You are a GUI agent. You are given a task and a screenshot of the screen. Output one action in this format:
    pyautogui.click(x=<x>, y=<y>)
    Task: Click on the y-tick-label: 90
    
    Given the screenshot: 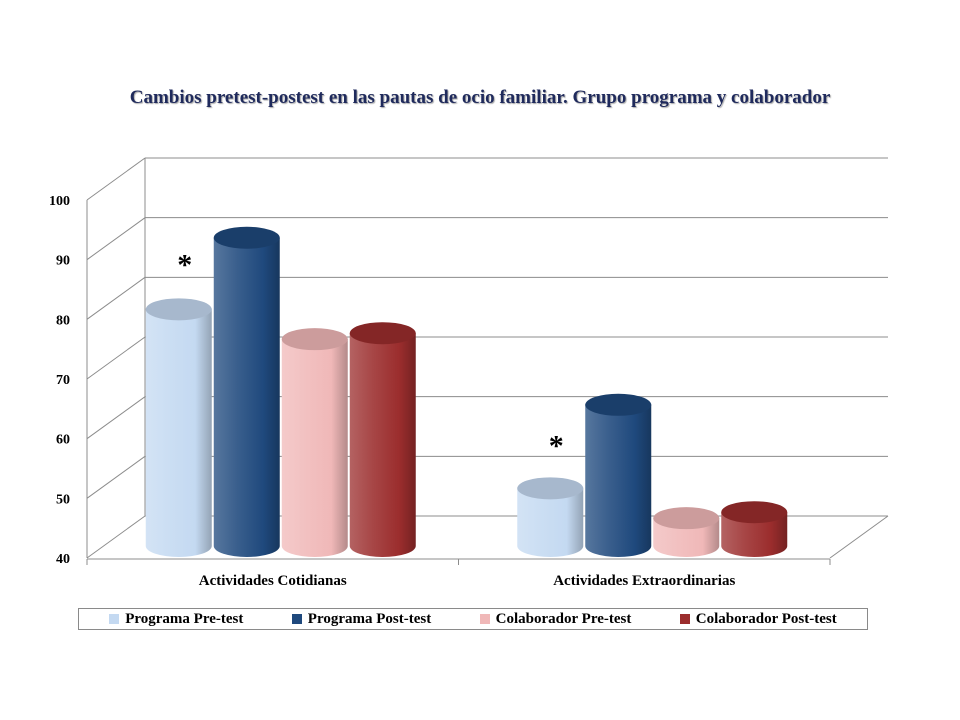 What is the action you would take?
    pyautogui.click(x=63, y=261)
    